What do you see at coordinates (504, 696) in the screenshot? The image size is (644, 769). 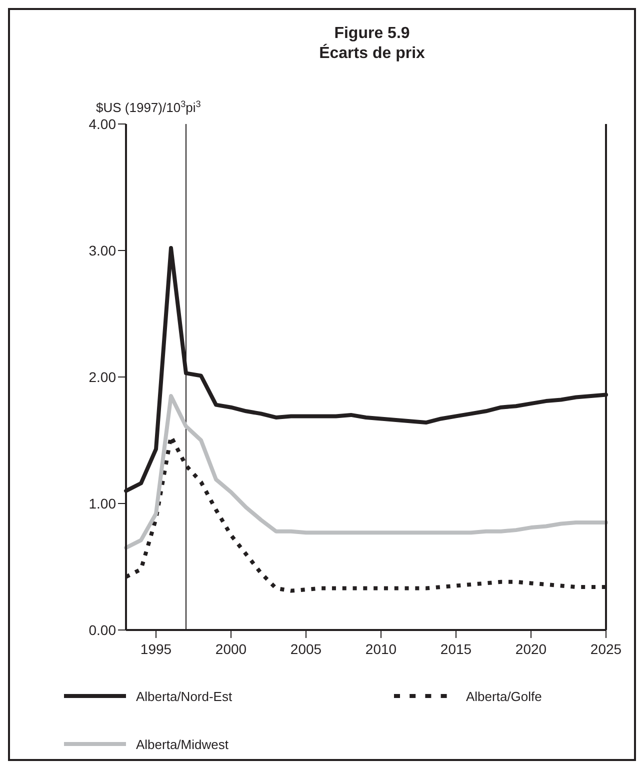 I see `legend-label: Alberta/Golfe` at bounding box center [504, 696].